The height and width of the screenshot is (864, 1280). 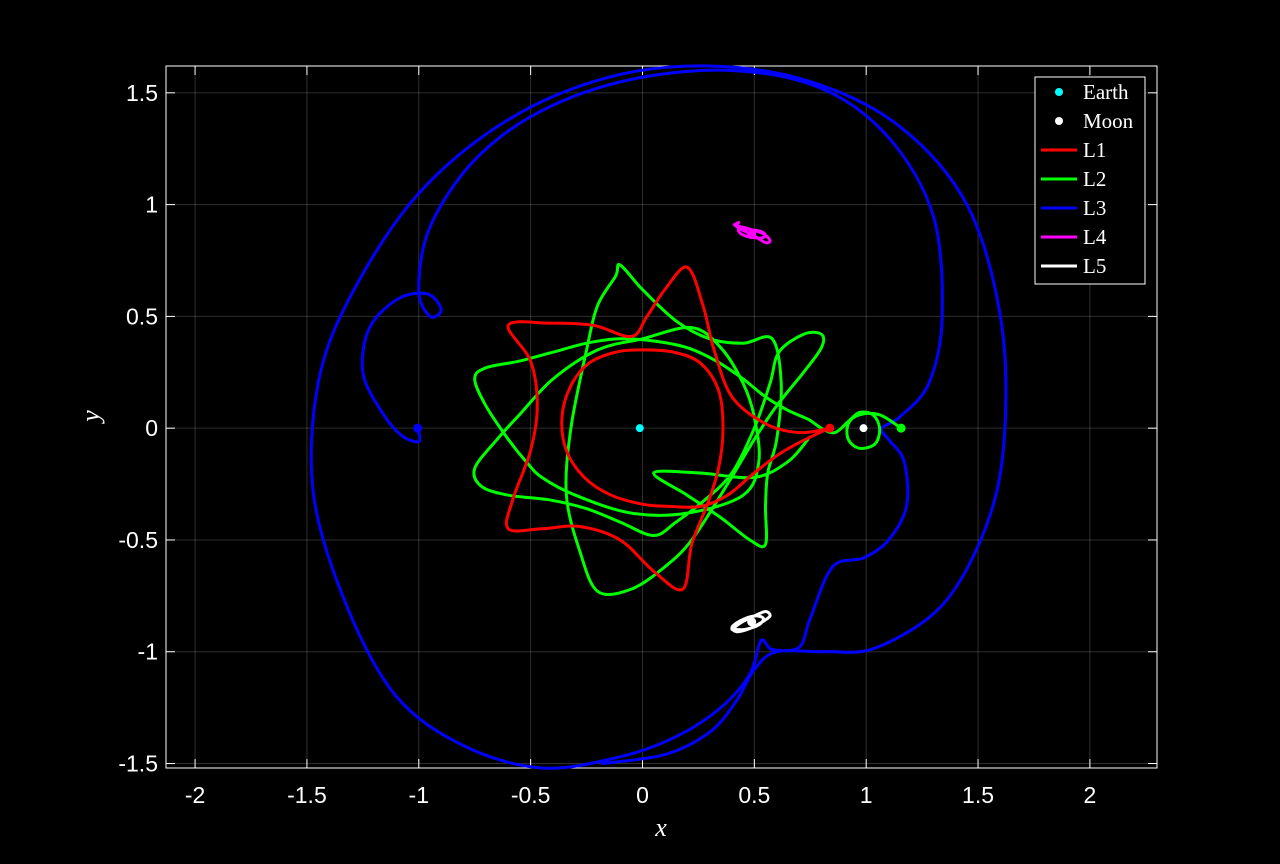 I want to click on legend-marker-earth, so click(x=1059, y=92).